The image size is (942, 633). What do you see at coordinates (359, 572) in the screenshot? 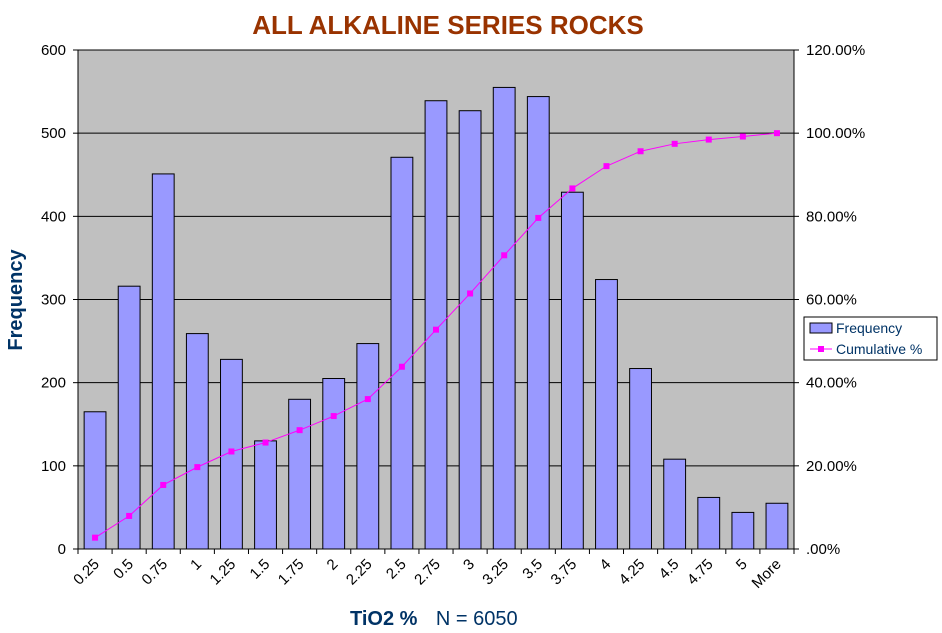
I see `x-tick-label: 2.25` at bounding box center [359, 572].